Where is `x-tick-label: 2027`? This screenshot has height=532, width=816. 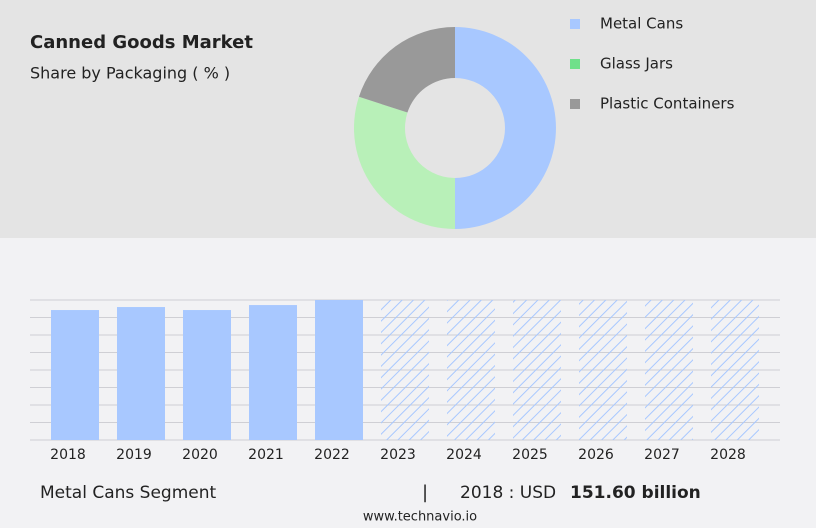 x-tick-label: 2027 is located at coordinates (662, 455).